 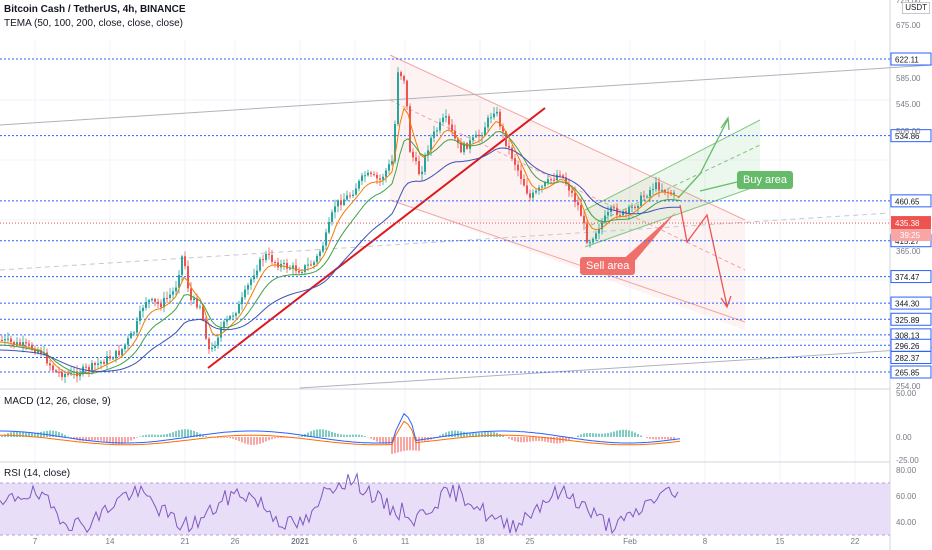 What do you see at coordinates (615, 368) in the screenshot?
I see `long-support-line` at bounding box center [615, 368].